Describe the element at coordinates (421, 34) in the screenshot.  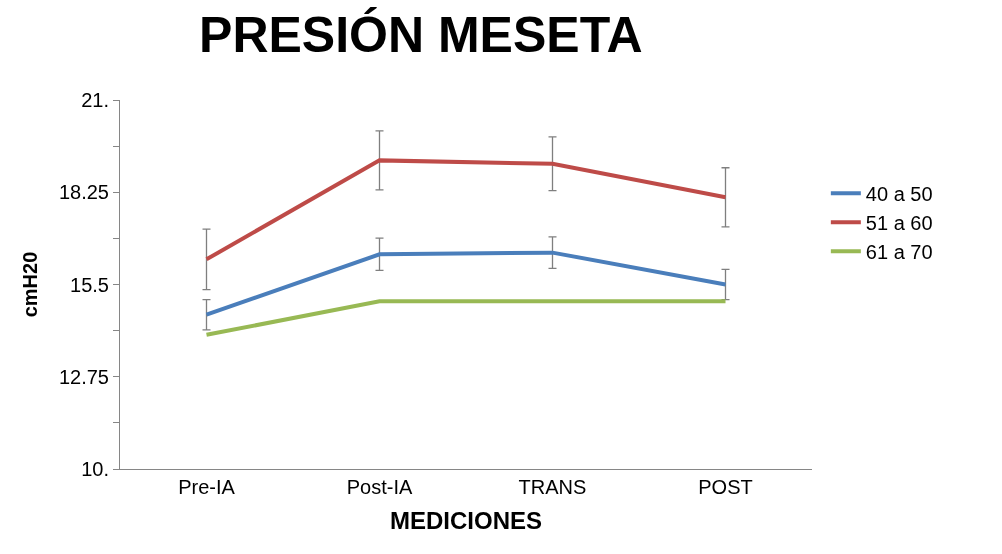
I see `chart-title: PRESIÓN MESETA` at that location.